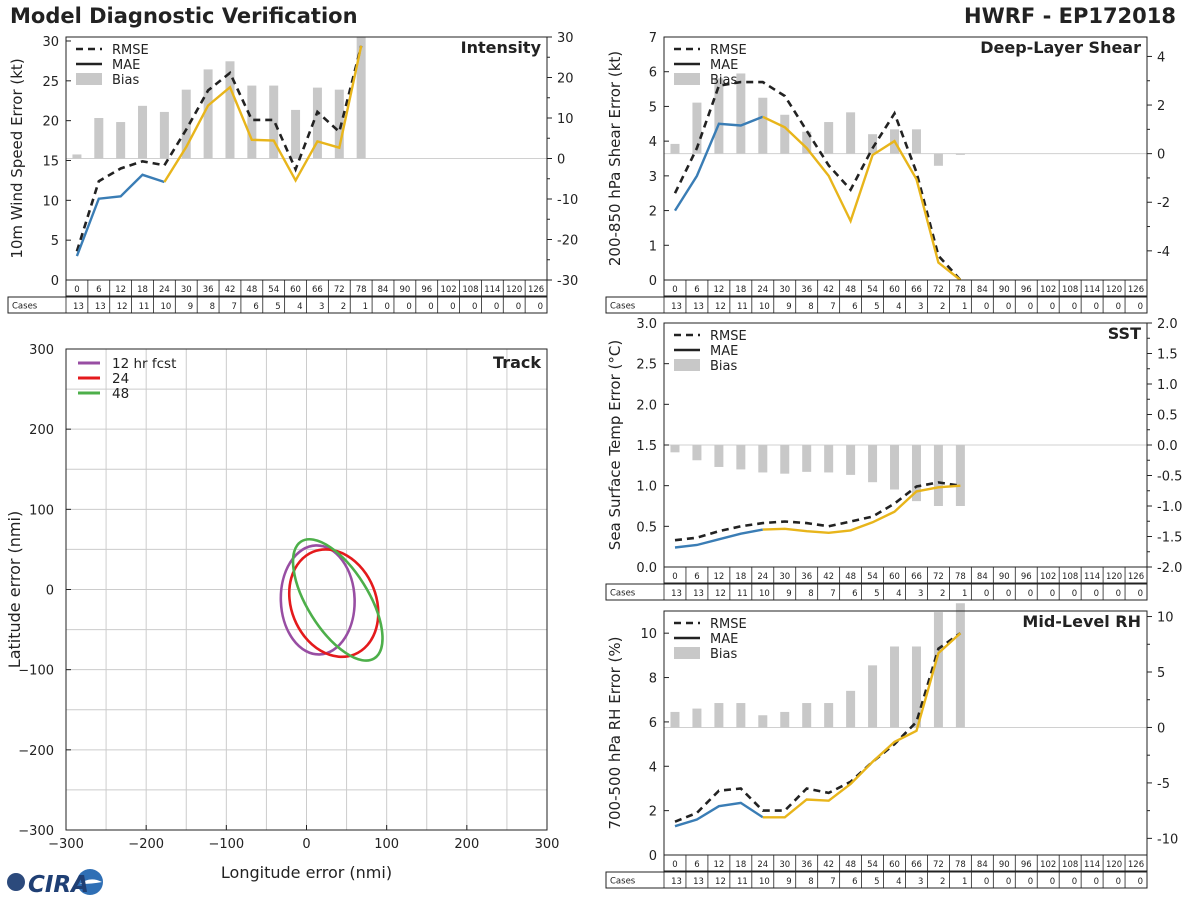 This screenshot has height=900, width=1200. Describe the element at coordinates (1161, 106) in the screenshot. I see `shear-bias-tick-label: 2` at that location.